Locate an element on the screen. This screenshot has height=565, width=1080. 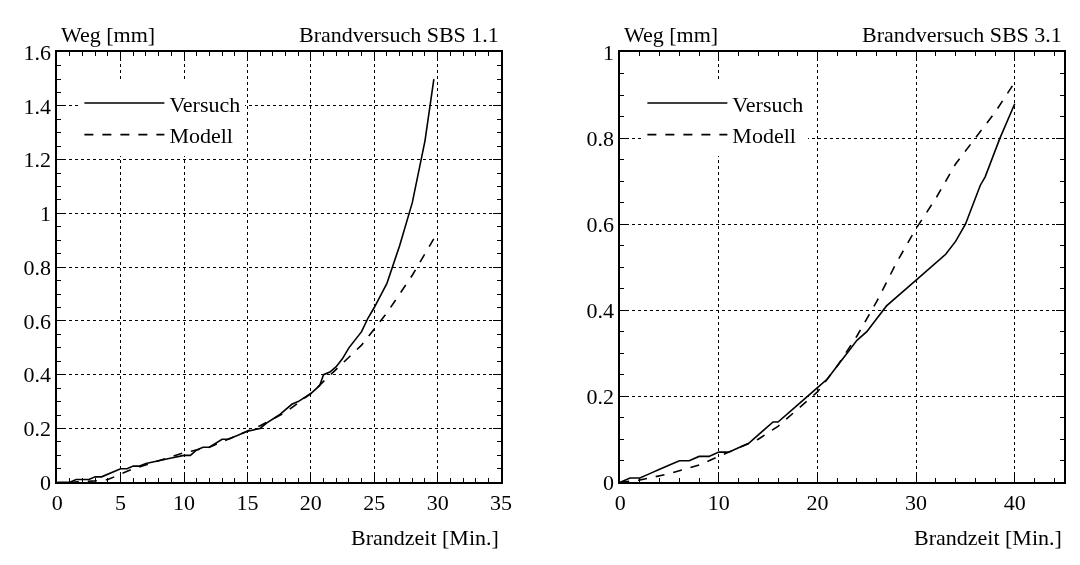
y-tick-label: 1.6 is located at coordinates (37, 52).